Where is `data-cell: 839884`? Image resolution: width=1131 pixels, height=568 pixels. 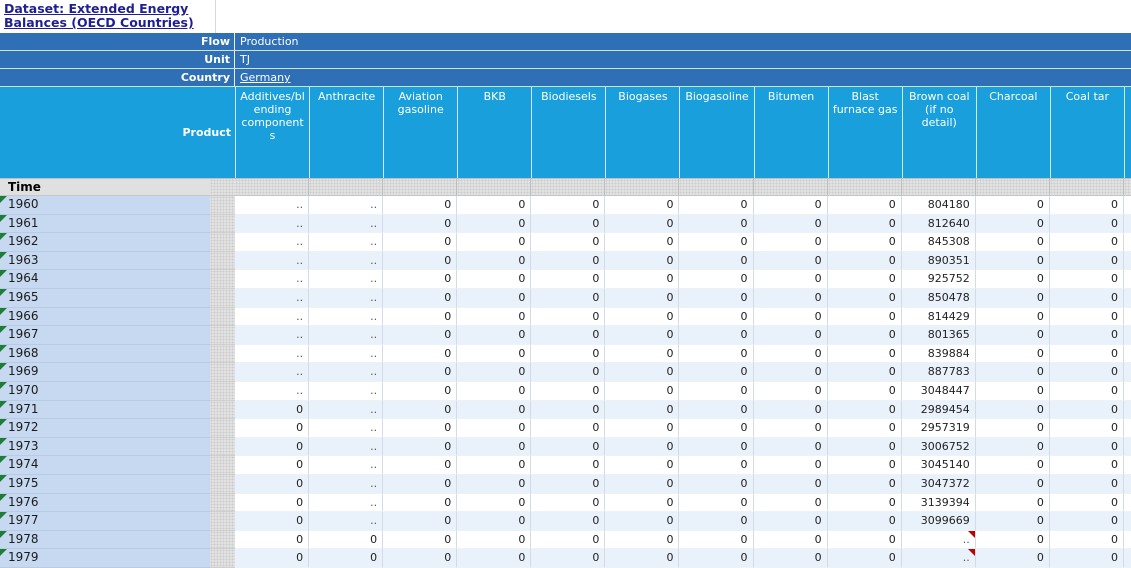 data-cell: 839884 is located at coordinates (938, 354).